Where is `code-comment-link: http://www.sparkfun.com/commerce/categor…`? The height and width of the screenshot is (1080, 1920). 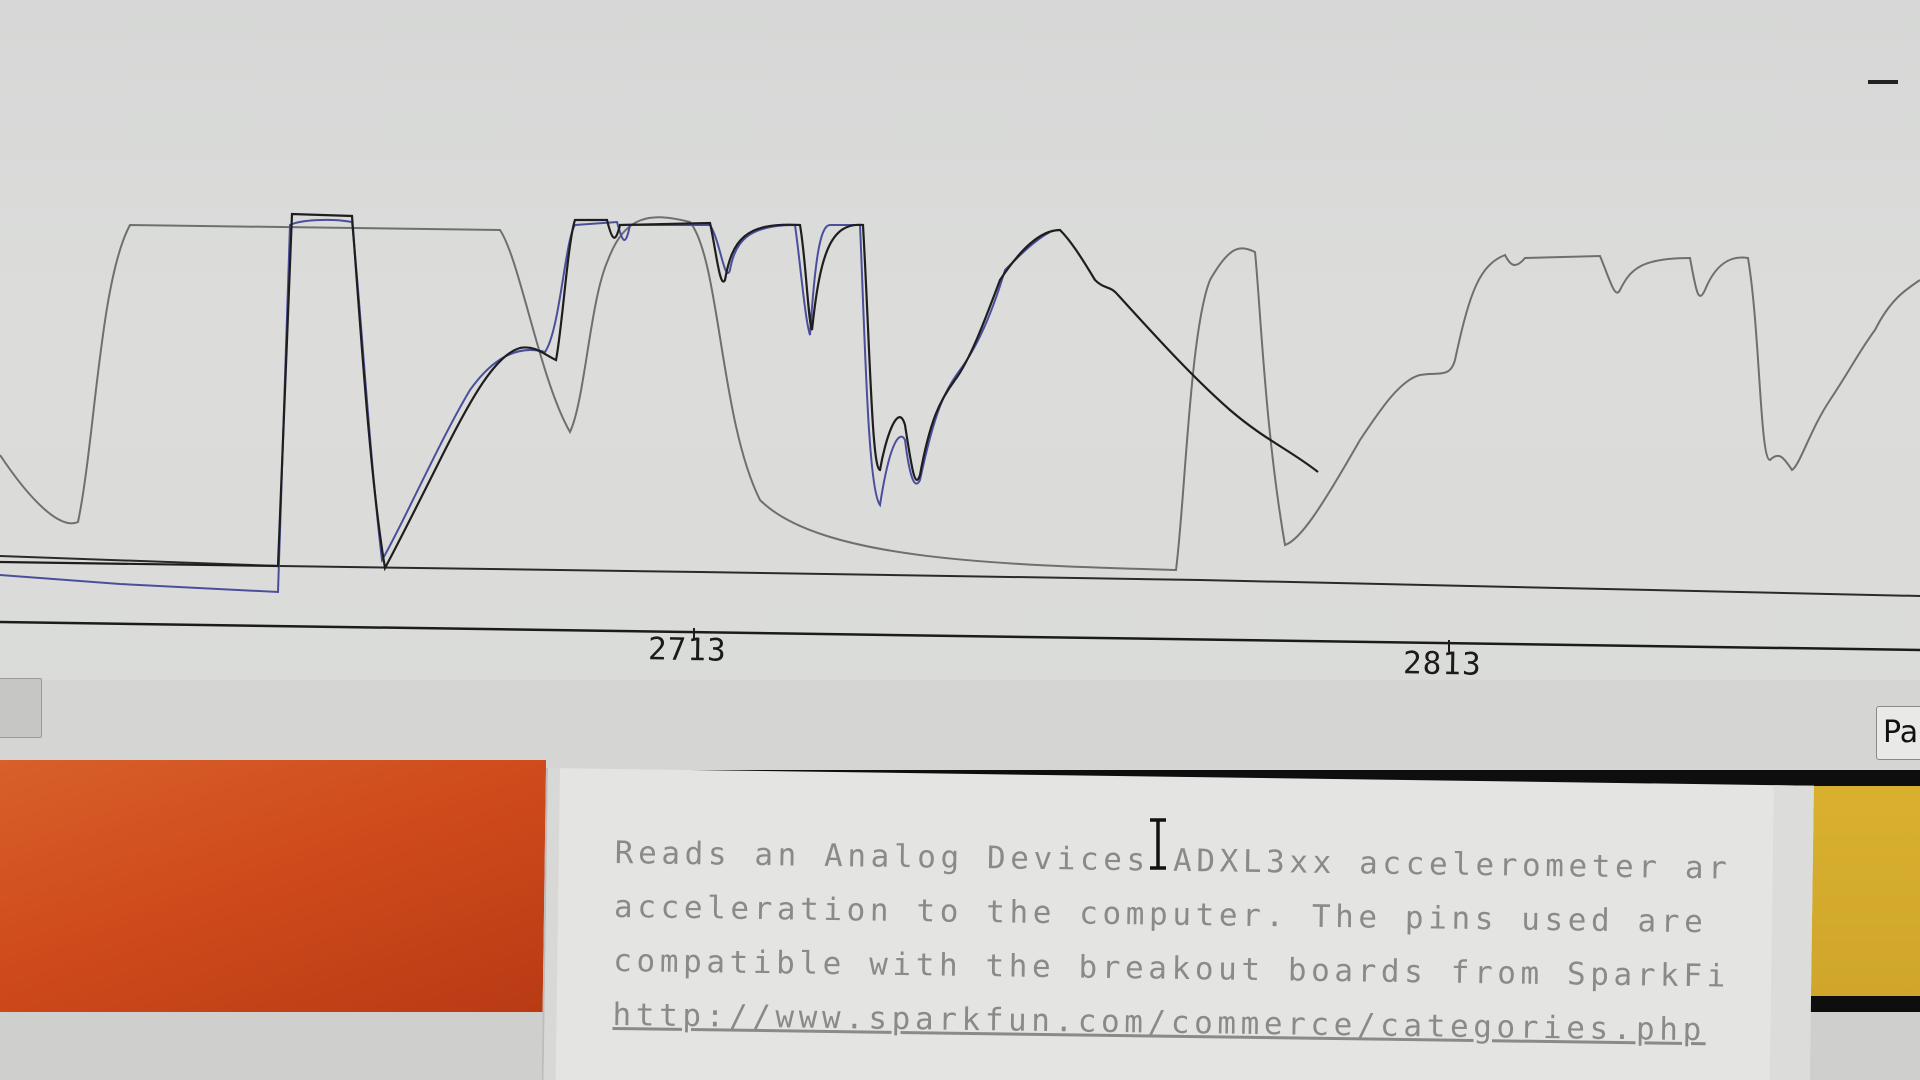
code-comment-link: http://www.sparkfun.com/commerce/categor… is located at coordinates (1159, 1022).